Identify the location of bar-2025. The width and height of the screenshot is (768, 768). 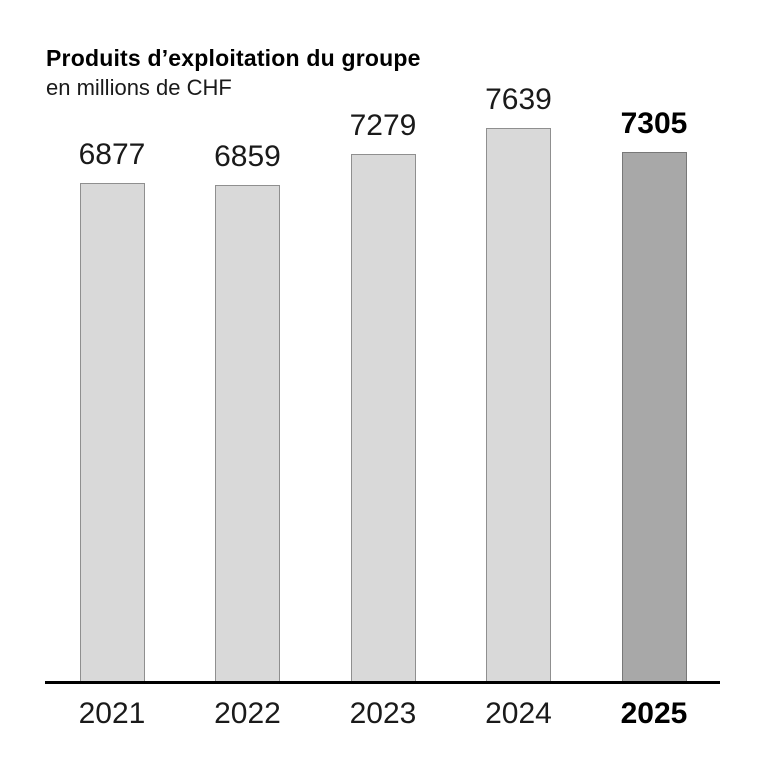
(654, 418).